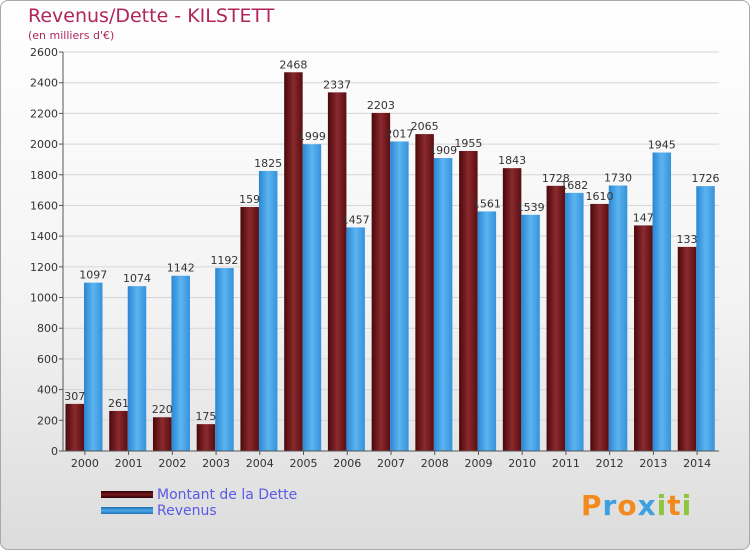  Describe the element at coordinates (44, 144) in the screenshot. I see `y-tick-label: 2000` at that location.